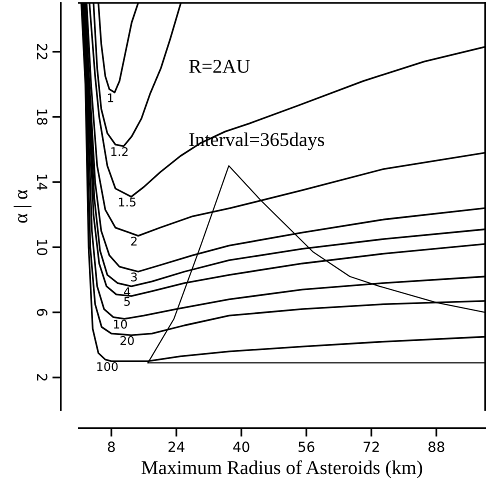 The width and height of the screenshot is (493, 483). What do you see at coordinates (436, 447) in the screenshot?
I see `x-tick-label: 88` at bounding box center [436, 447].